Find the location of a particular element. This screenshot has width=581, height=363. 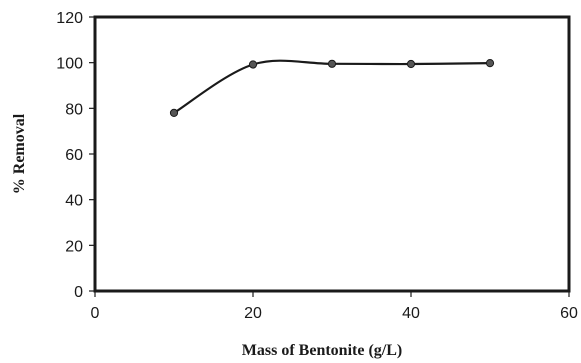

x-tick-label: 60 is located at coordinates (569, 313).